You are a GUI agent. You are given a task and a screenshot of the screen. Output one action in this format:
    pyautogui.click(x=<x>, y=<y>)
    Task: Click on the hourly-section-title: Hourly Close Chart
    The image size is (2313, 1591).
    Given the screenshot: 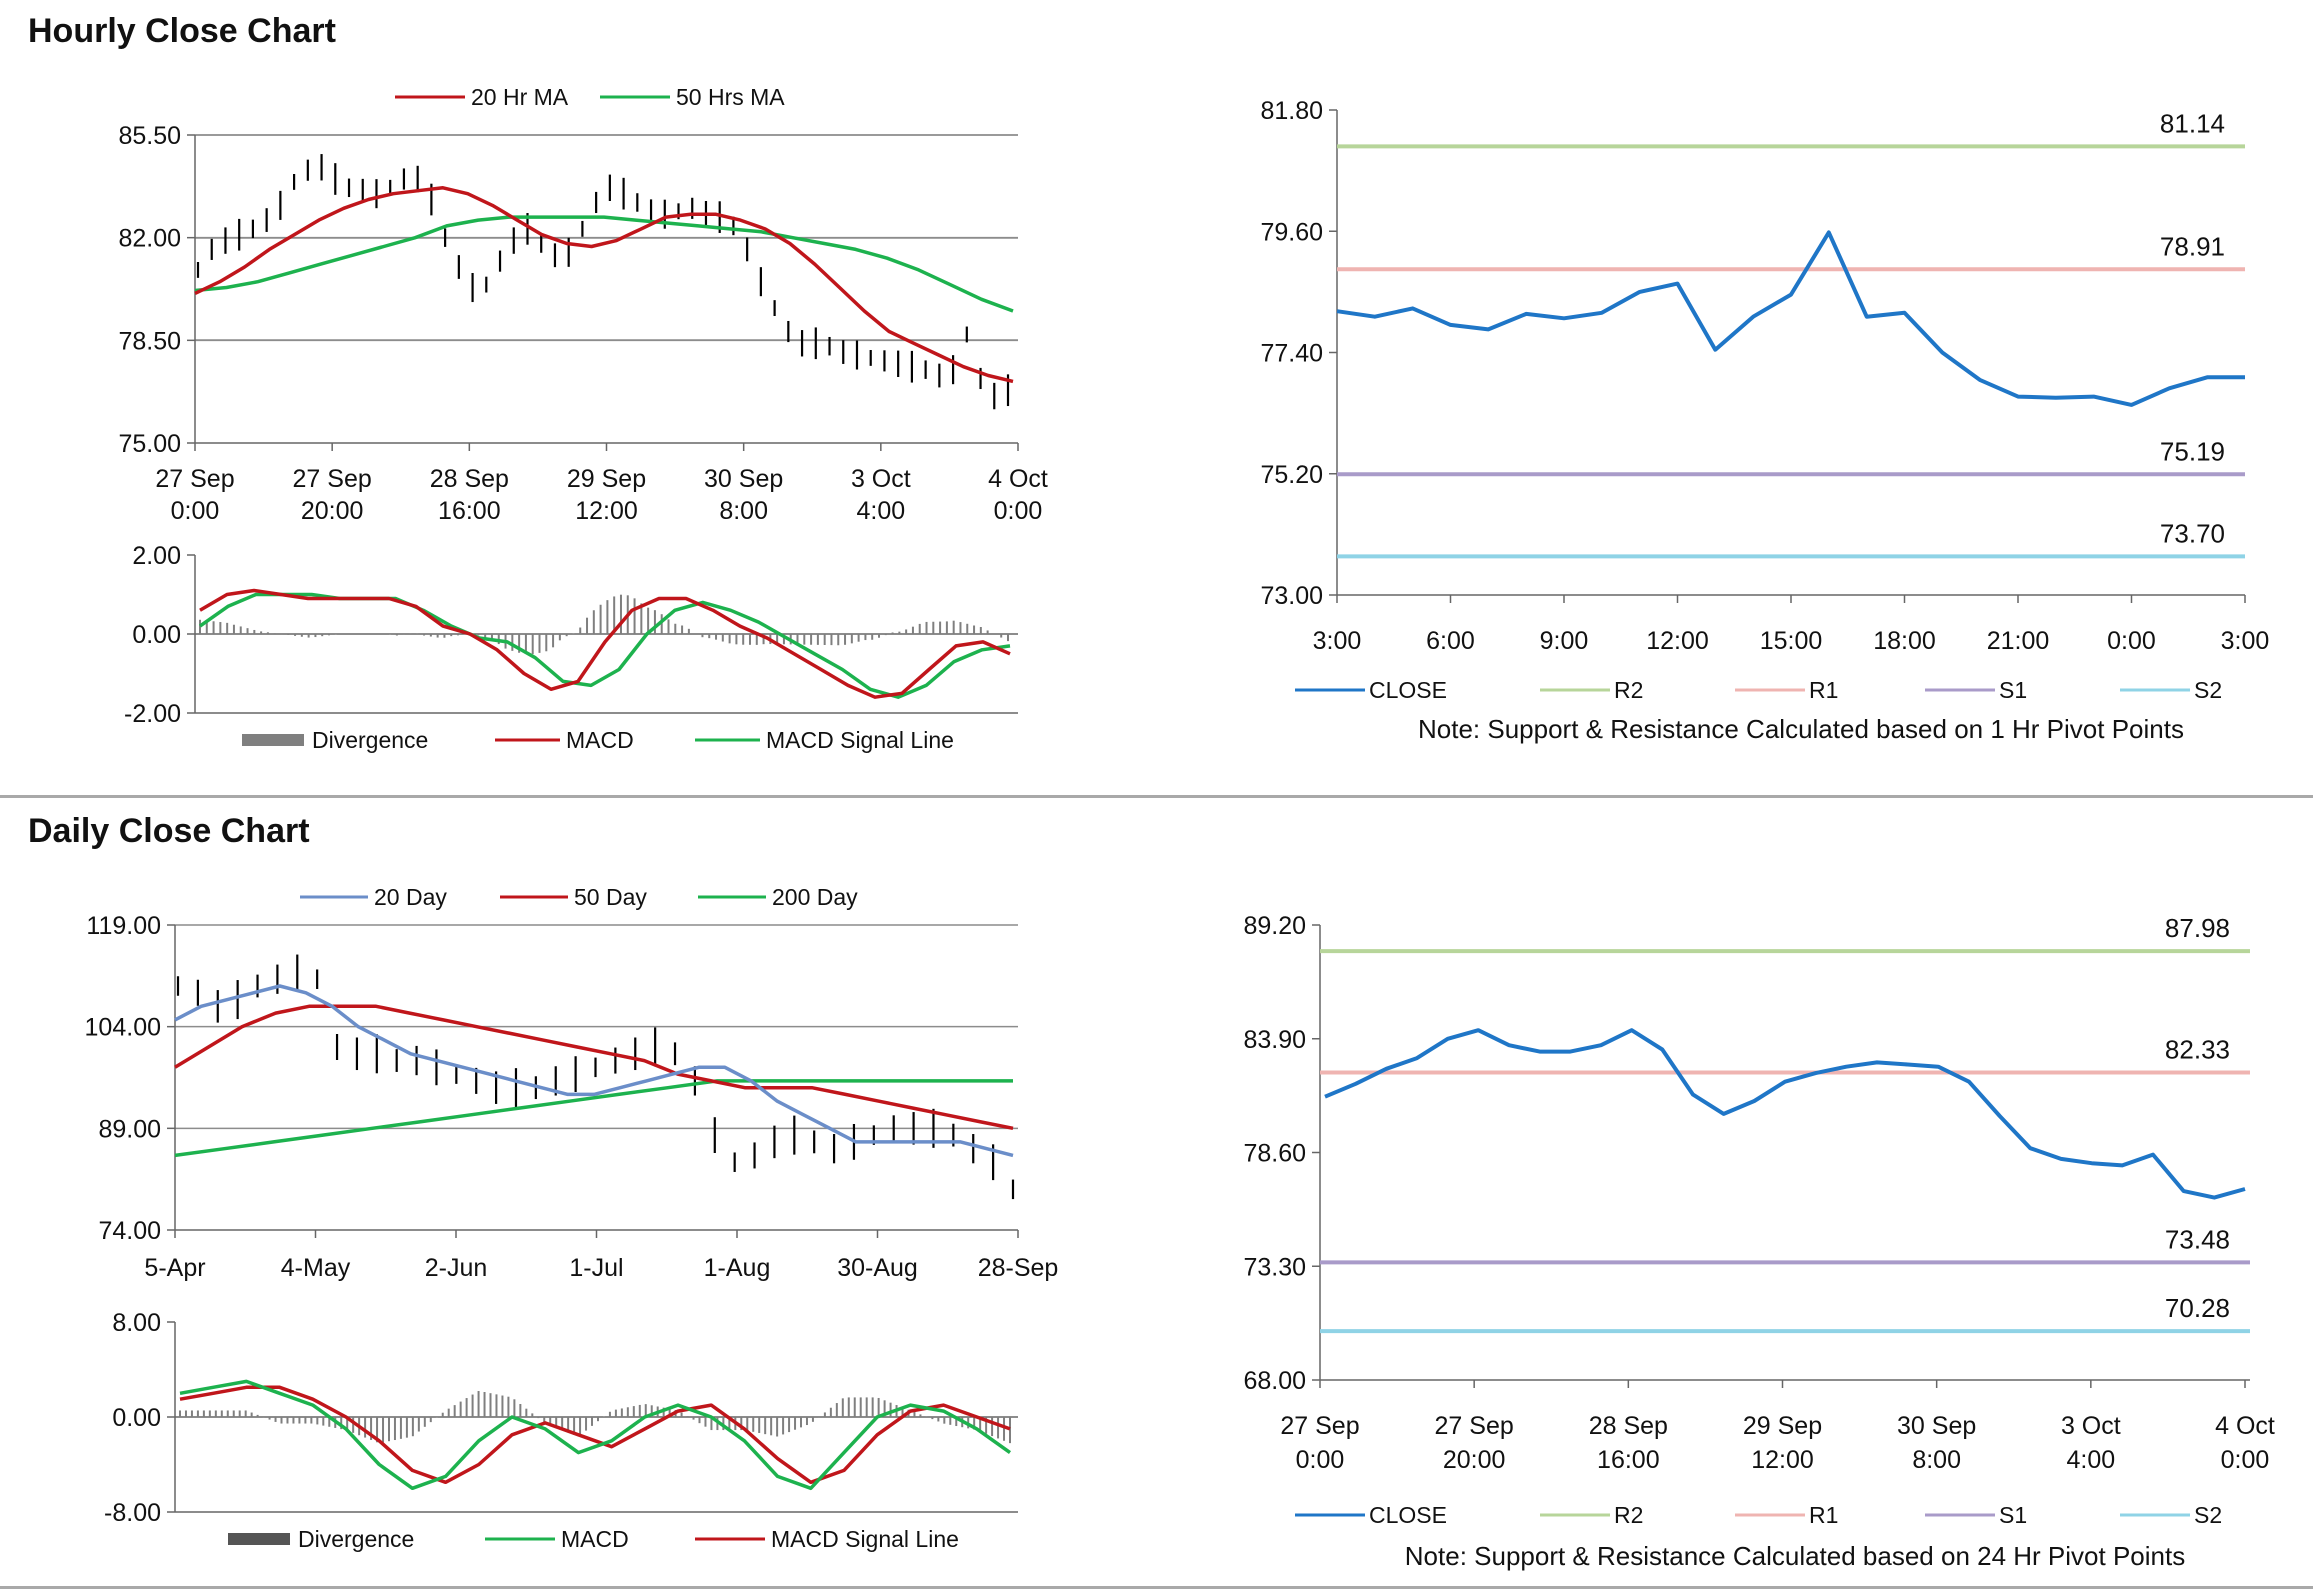 What is the action you would take?
    pyautogui.click(x=182, y=31)
    